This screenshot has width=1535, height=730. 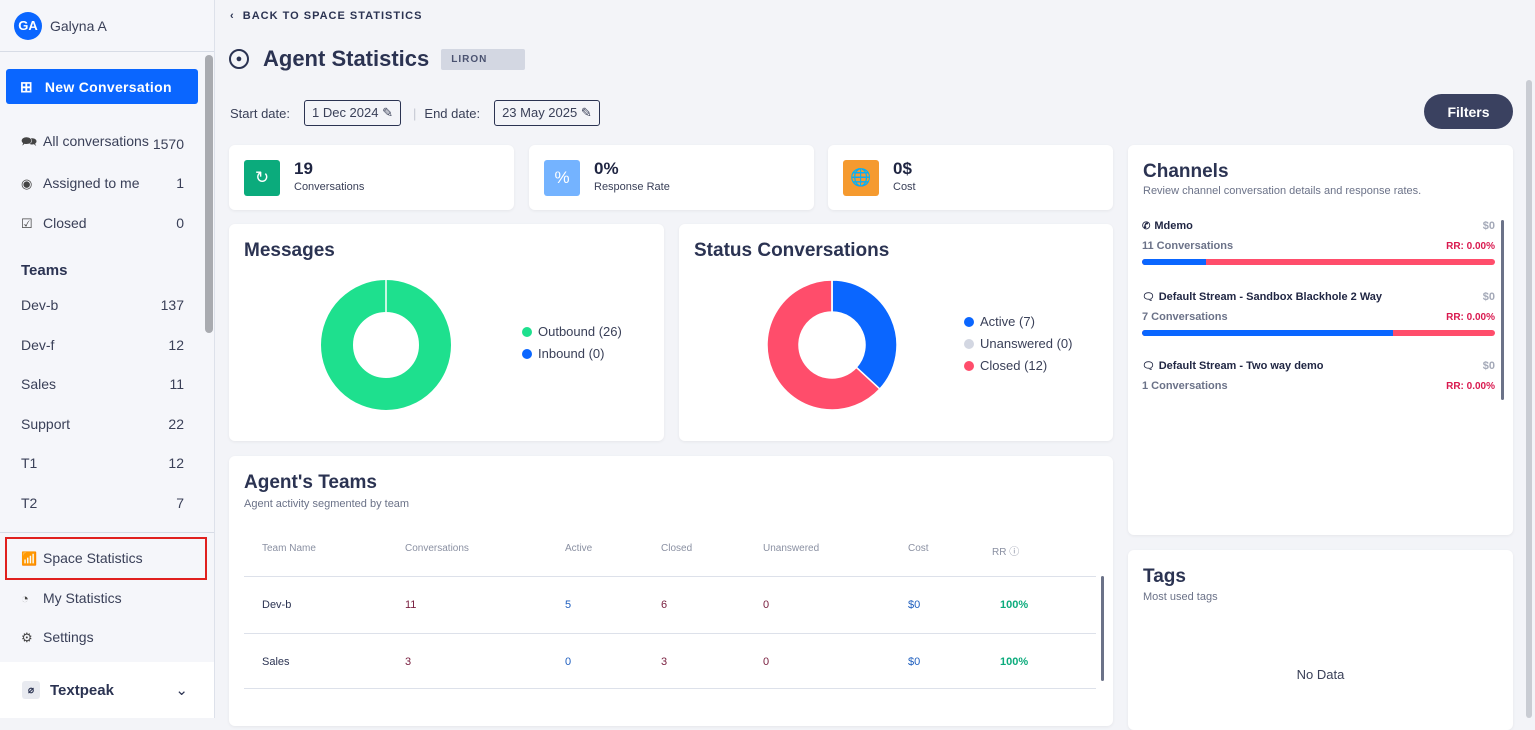 What do you see at coordinates (102, 598) in the screenshot?
I see `nav-my-statistics: ◔ My Statistics` at bounding box center [102, 598].